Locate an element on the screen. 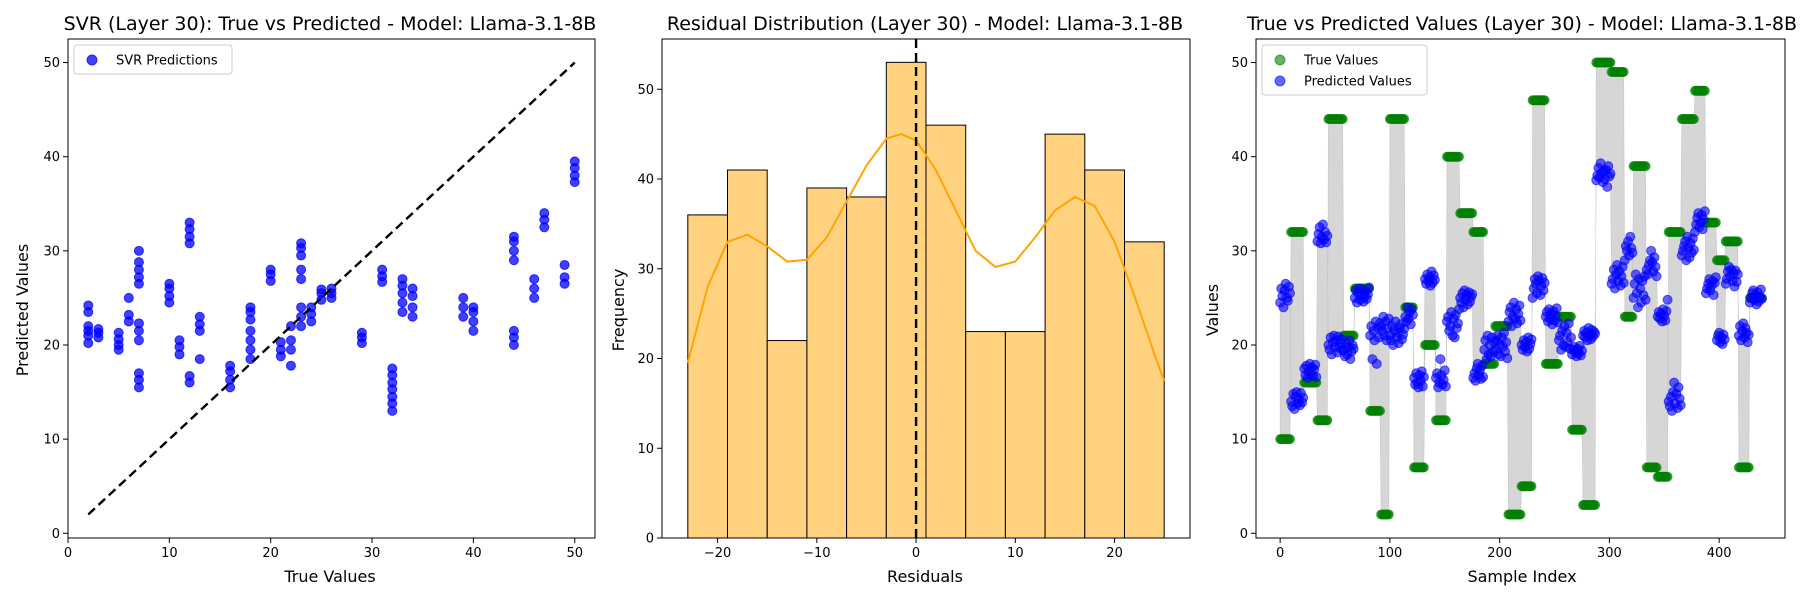 This screenshot has width=1800, height=600. y-axis-label: Frequency is located at coordinates (618, 310).